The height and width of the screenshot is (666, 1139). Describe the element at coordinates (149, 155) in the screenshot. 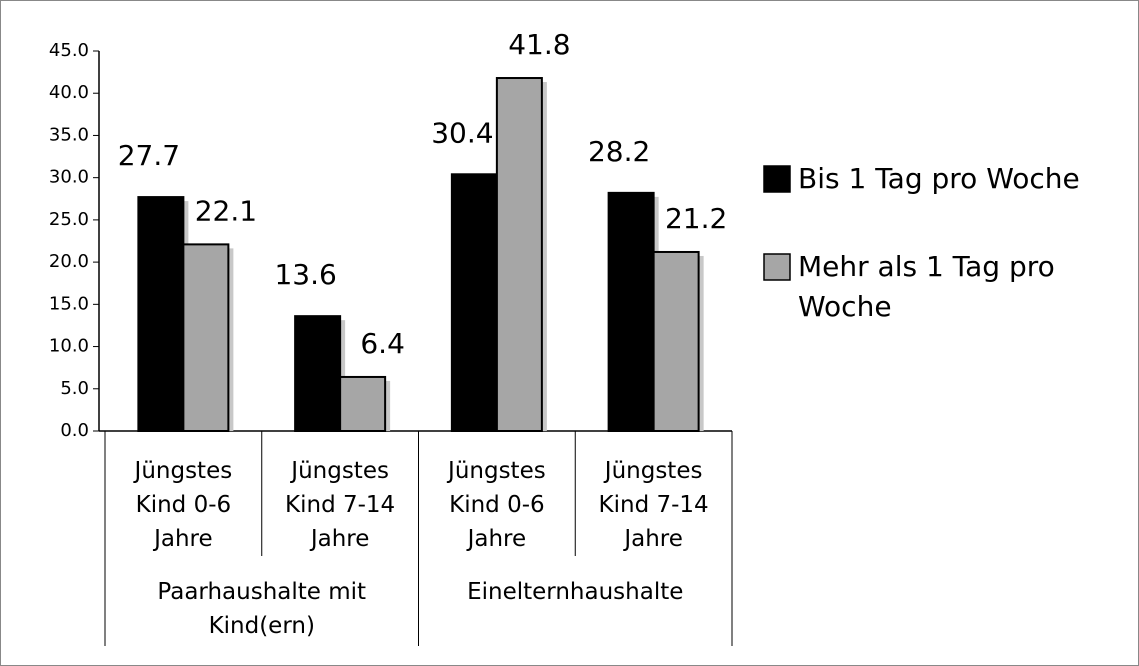

I see `data-label: 27.7` at that location.